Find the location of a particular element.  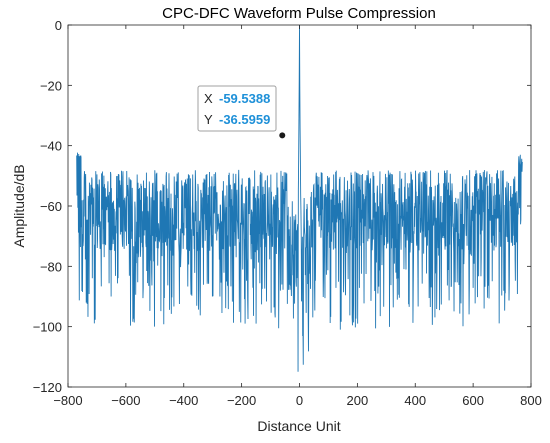

y-tick-label: −60 is located at coordinates (51, 206).